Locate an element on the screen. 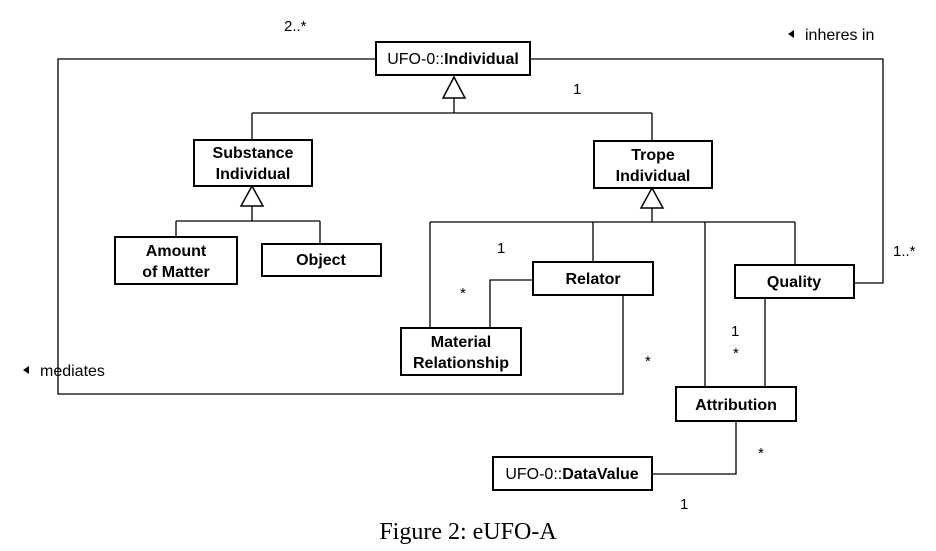 This screenshot has width=936, height=551. assoc-material-relator is located at coordinates (511, 303).